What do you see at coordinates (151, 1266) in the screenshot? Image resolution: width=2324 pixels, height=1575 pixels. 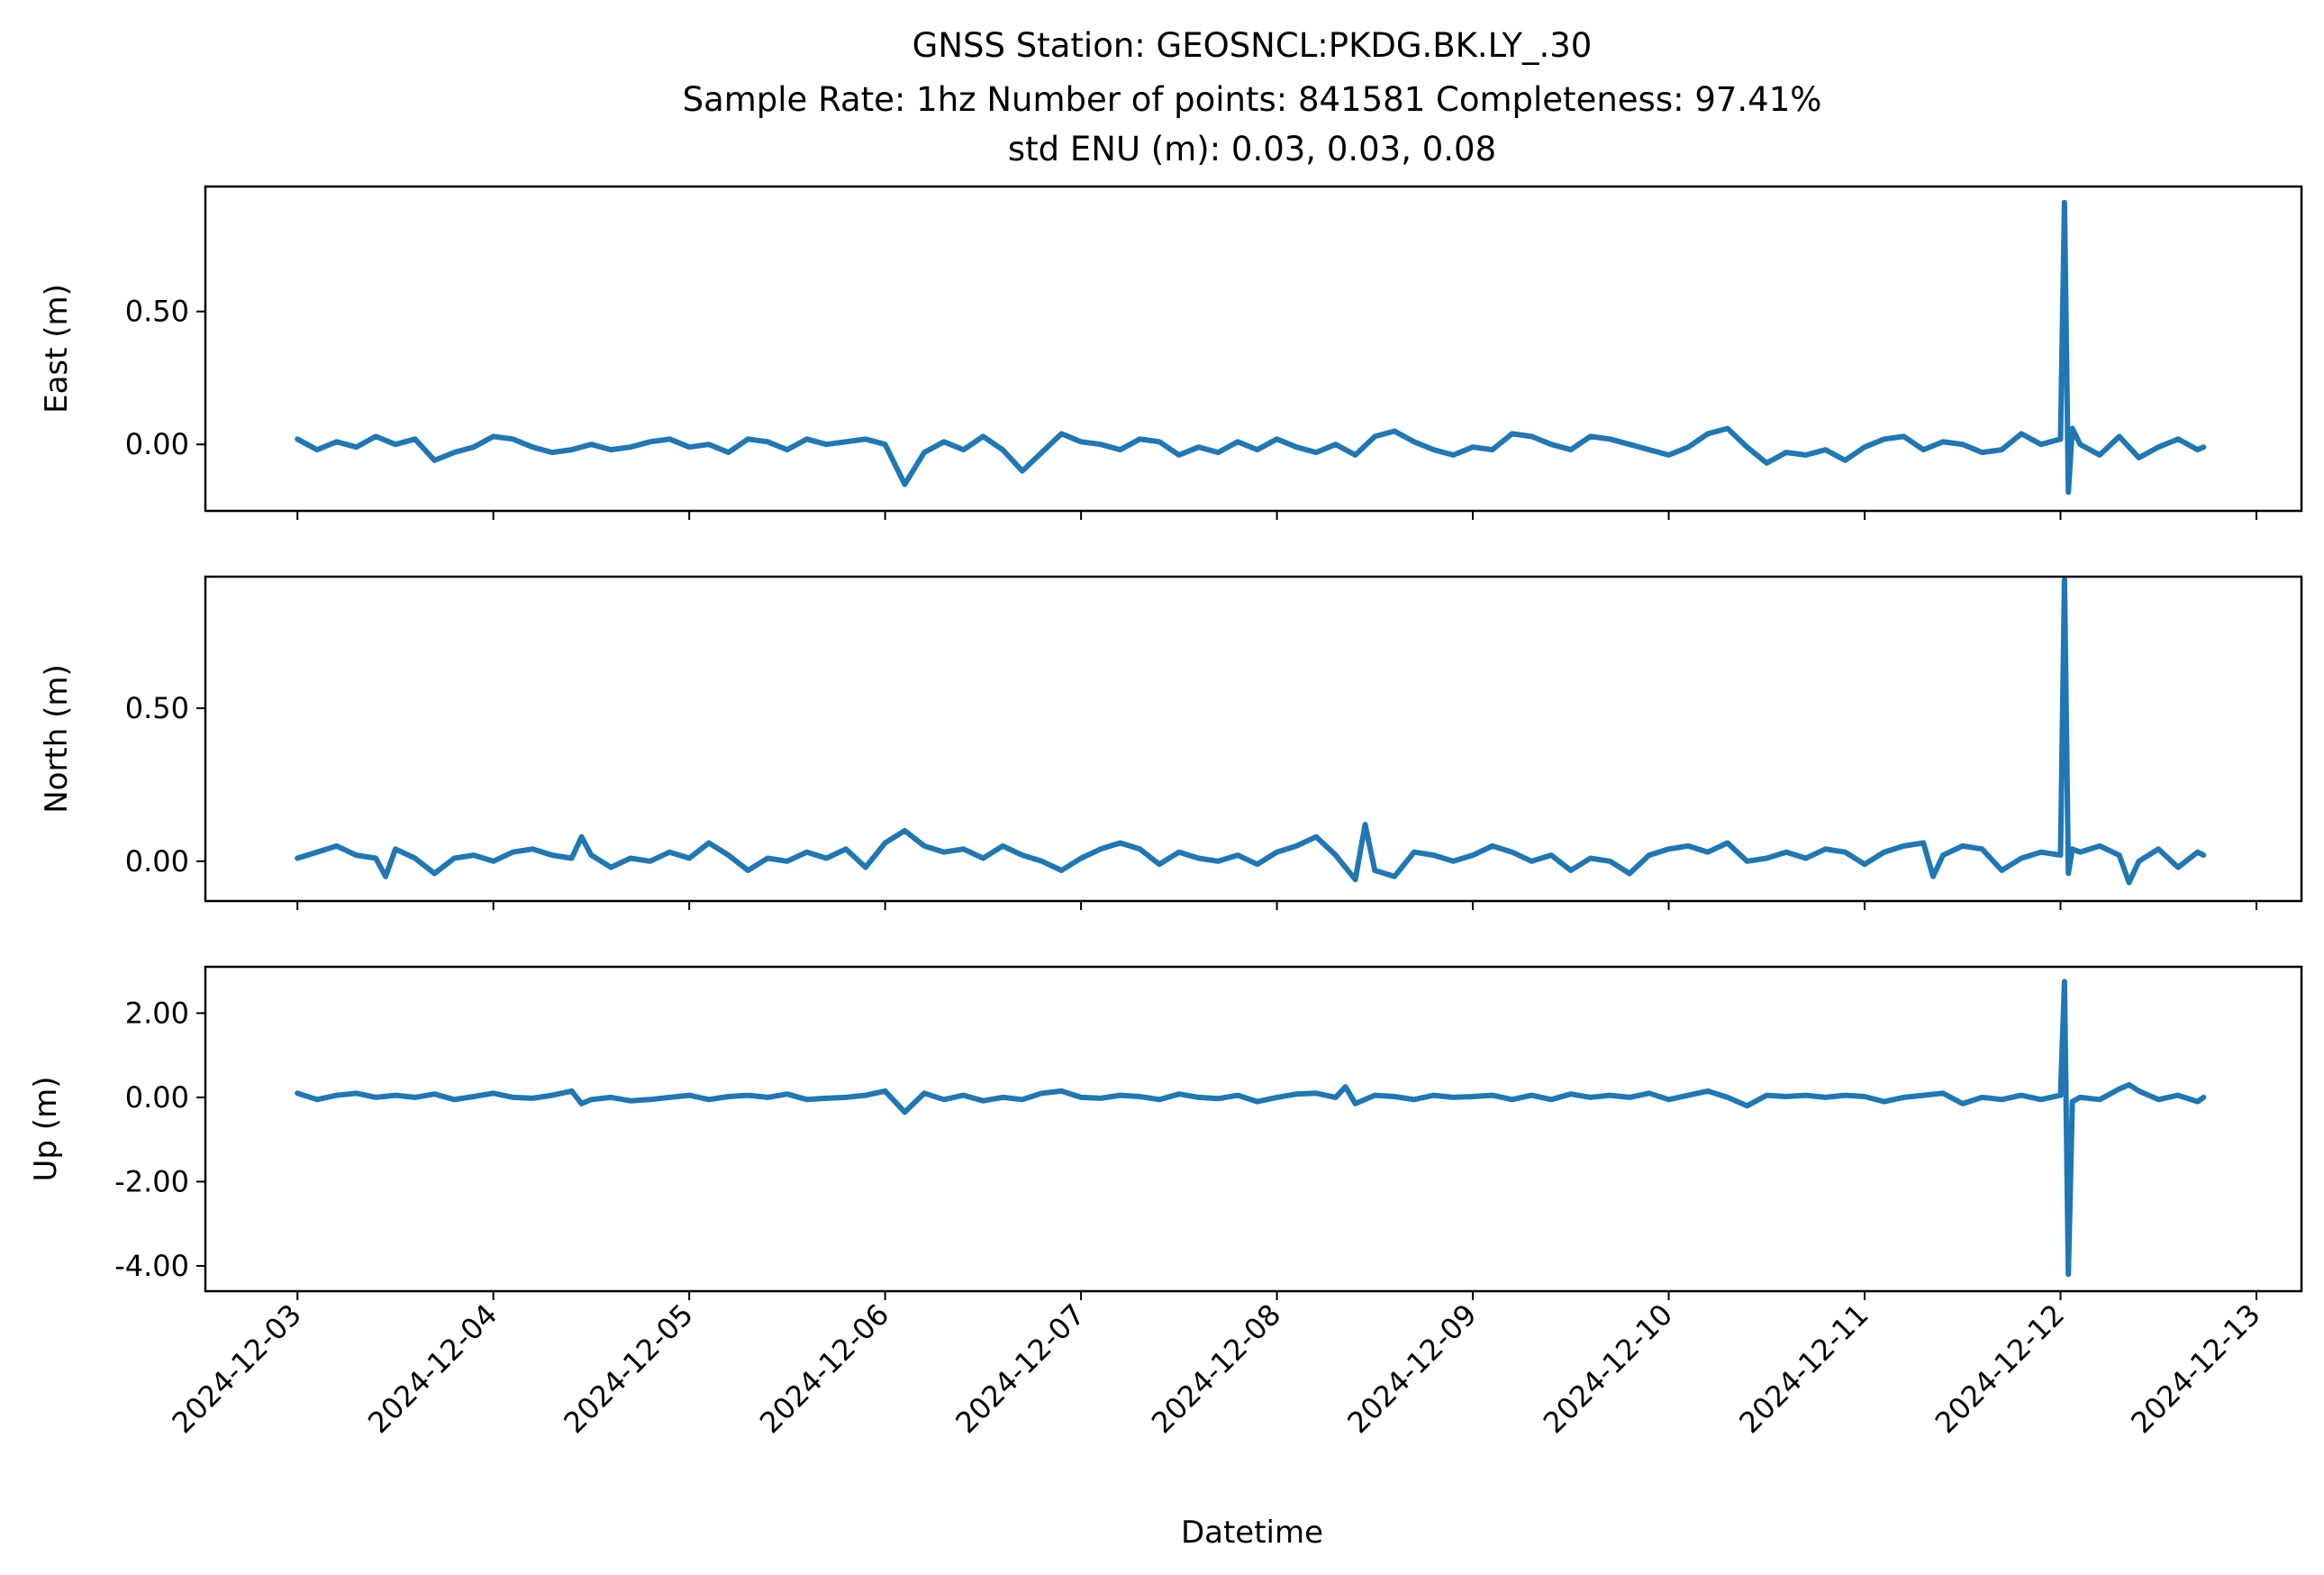 I see `y-tick-label: -4.00` at bounding box center [151, 1266].